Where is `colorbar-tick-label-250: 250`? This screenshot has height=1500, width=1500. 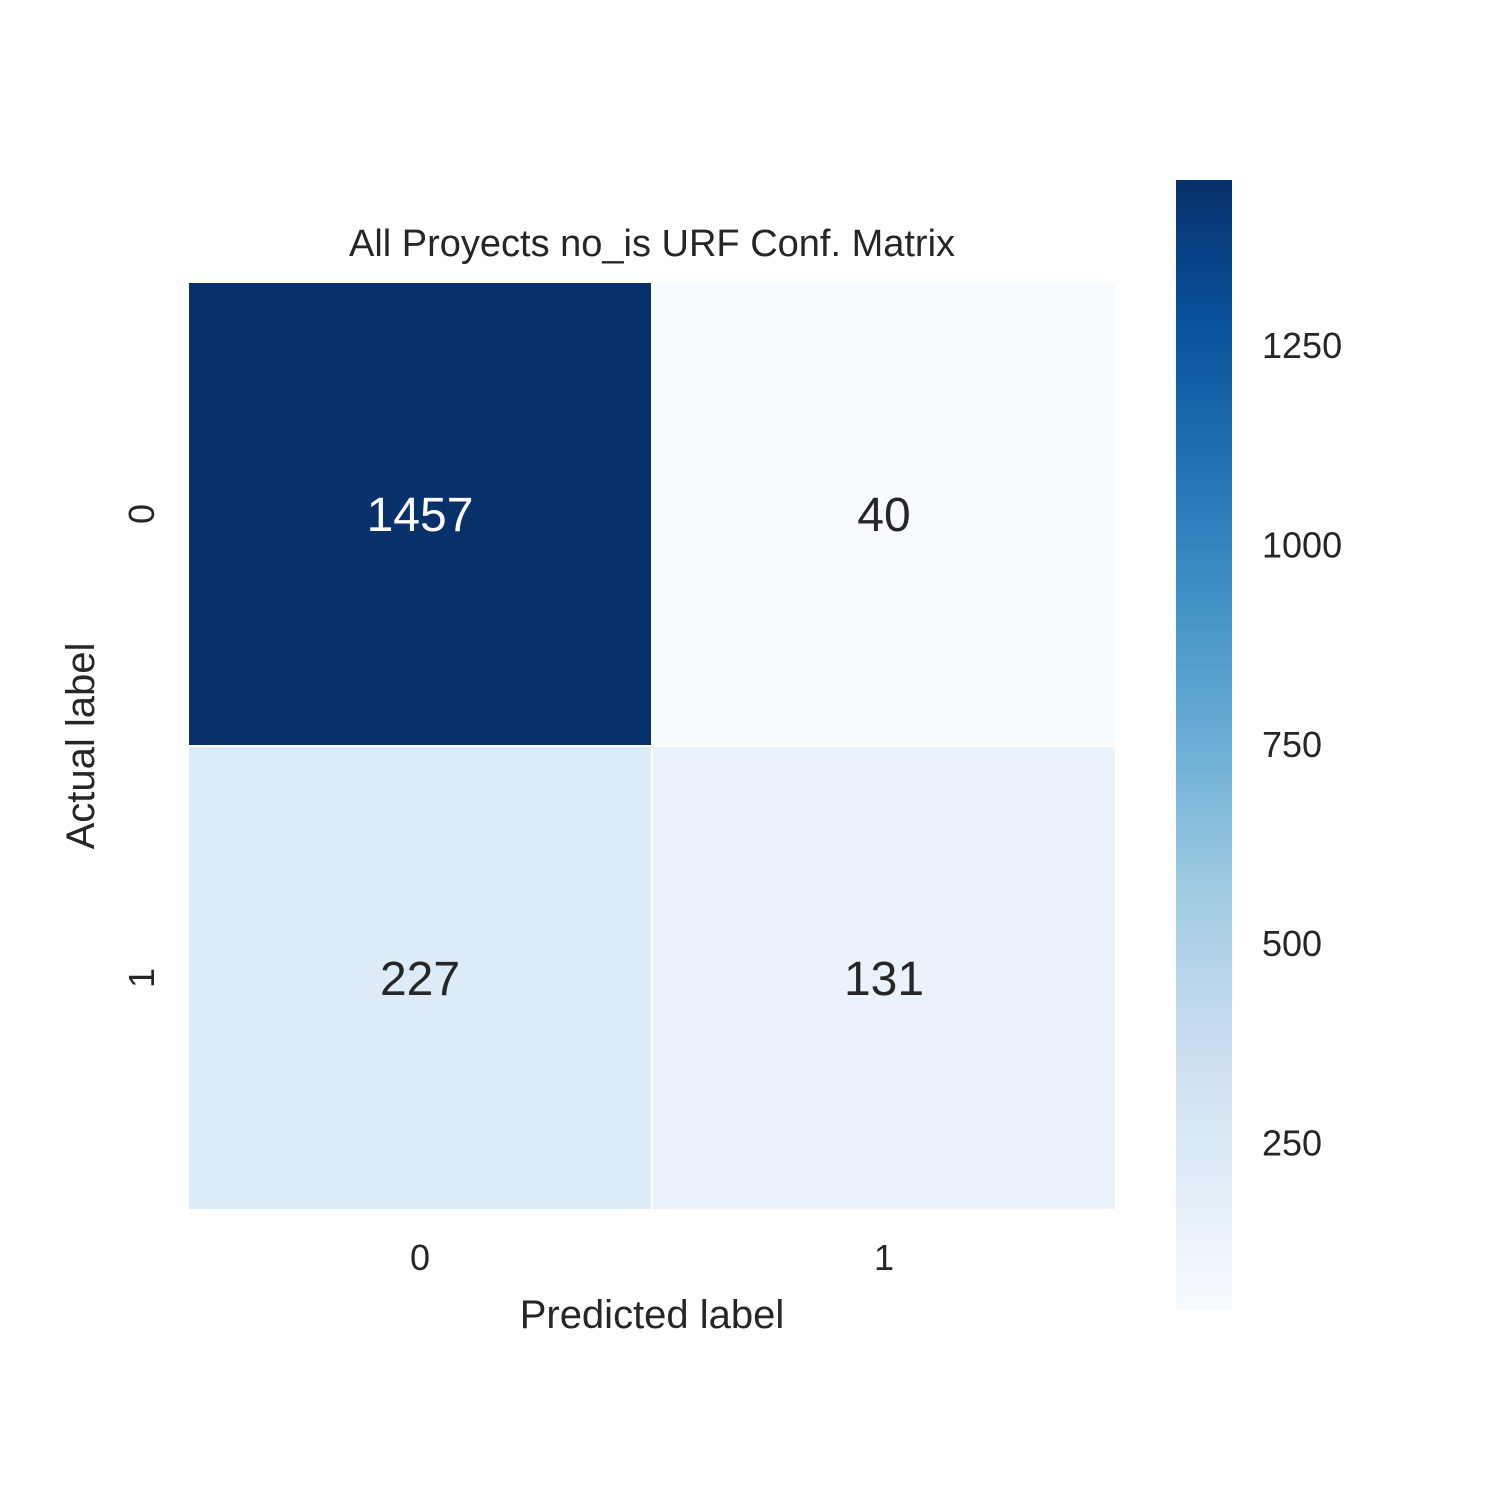
colorbar-tick-label-250: 250 is located at coordinates (1292, 1143).